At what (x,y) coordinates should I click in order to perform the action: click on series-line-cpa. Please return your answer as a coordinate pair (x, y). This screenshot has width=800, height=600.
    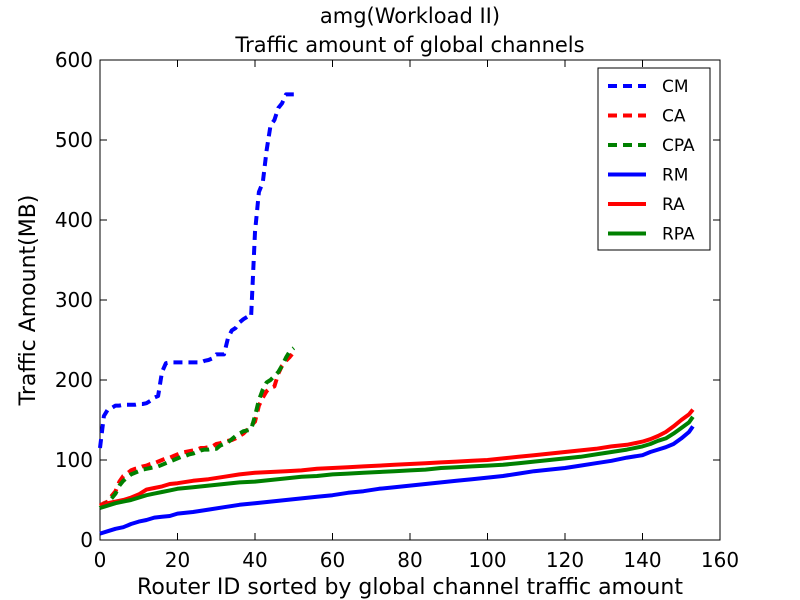
    Looking at the image, I should click on (197, 428).